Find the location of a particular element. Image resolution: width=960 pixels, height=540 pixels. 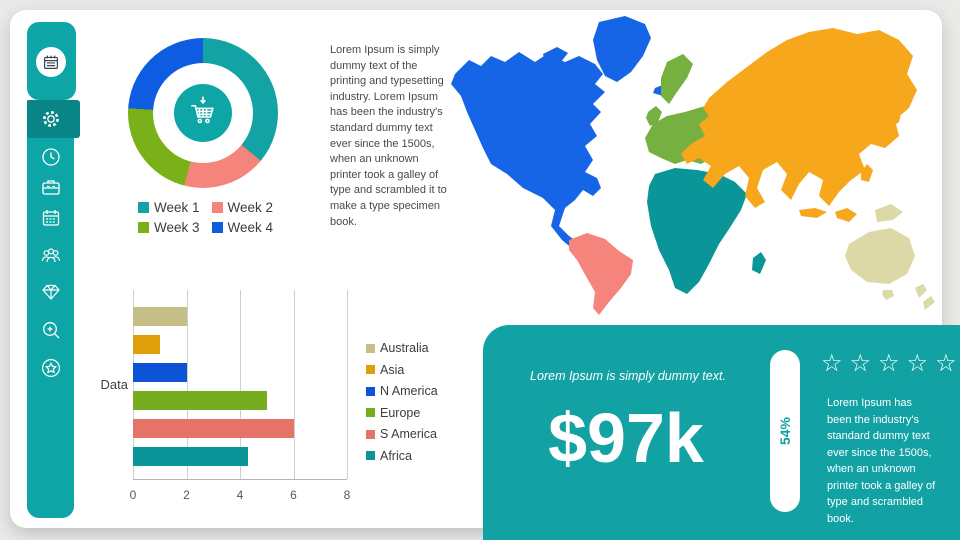

legend-label: S America is located at coordinates (408, 434).